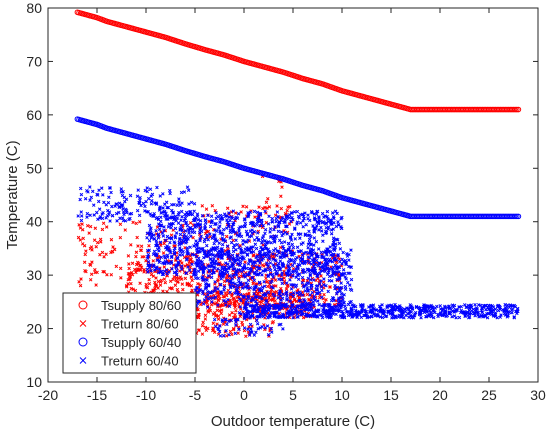 The height and width of the screenshot is (439, 550). Describe the element at coordinates (34, 222) in the screenshot. I see `y-tick-label: 40` at that location.